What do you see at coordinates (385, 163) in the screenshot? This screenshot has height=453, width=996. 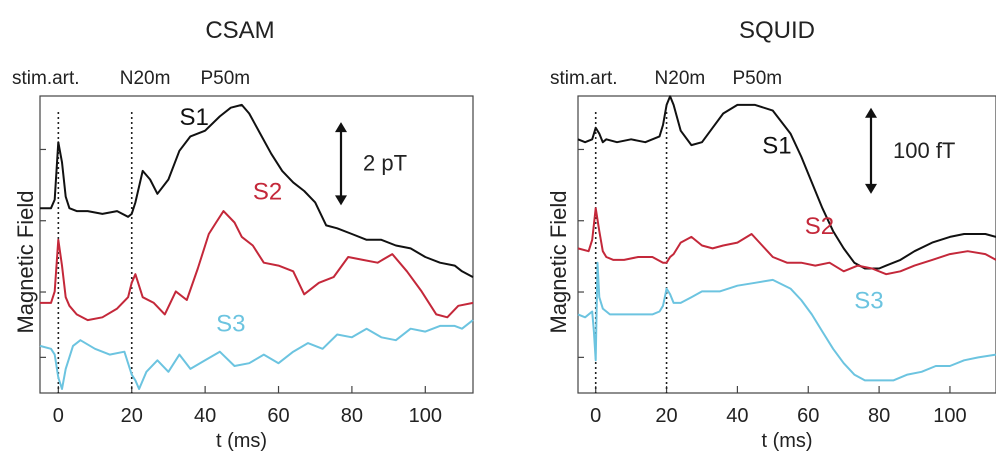 I see `scale-bar-label: 2 pT` at bounding box center [385, 163].